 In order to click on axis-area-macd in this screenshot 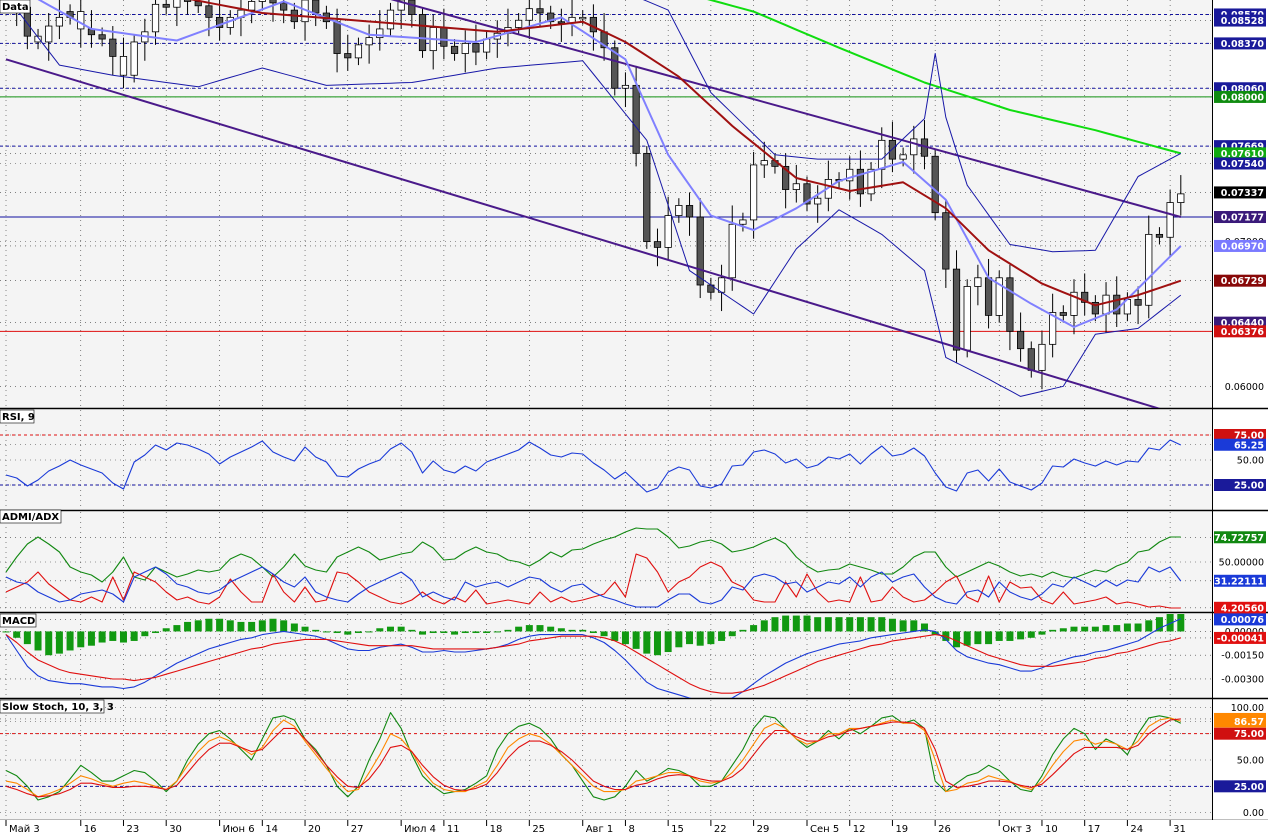, I will do `click(1240, 656)`.